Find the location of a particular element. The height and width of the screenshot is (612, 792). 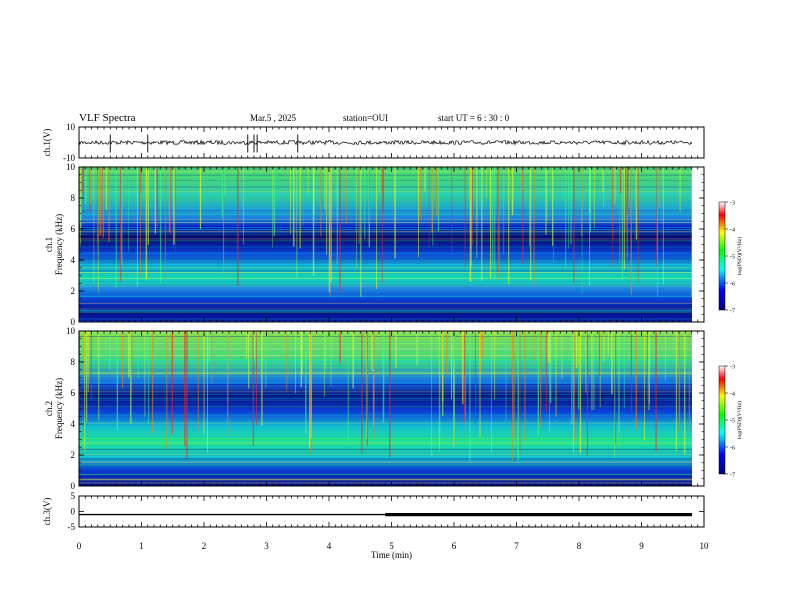

y-axis-label-line: ch.1(V) is located at coordinates (47, 143).